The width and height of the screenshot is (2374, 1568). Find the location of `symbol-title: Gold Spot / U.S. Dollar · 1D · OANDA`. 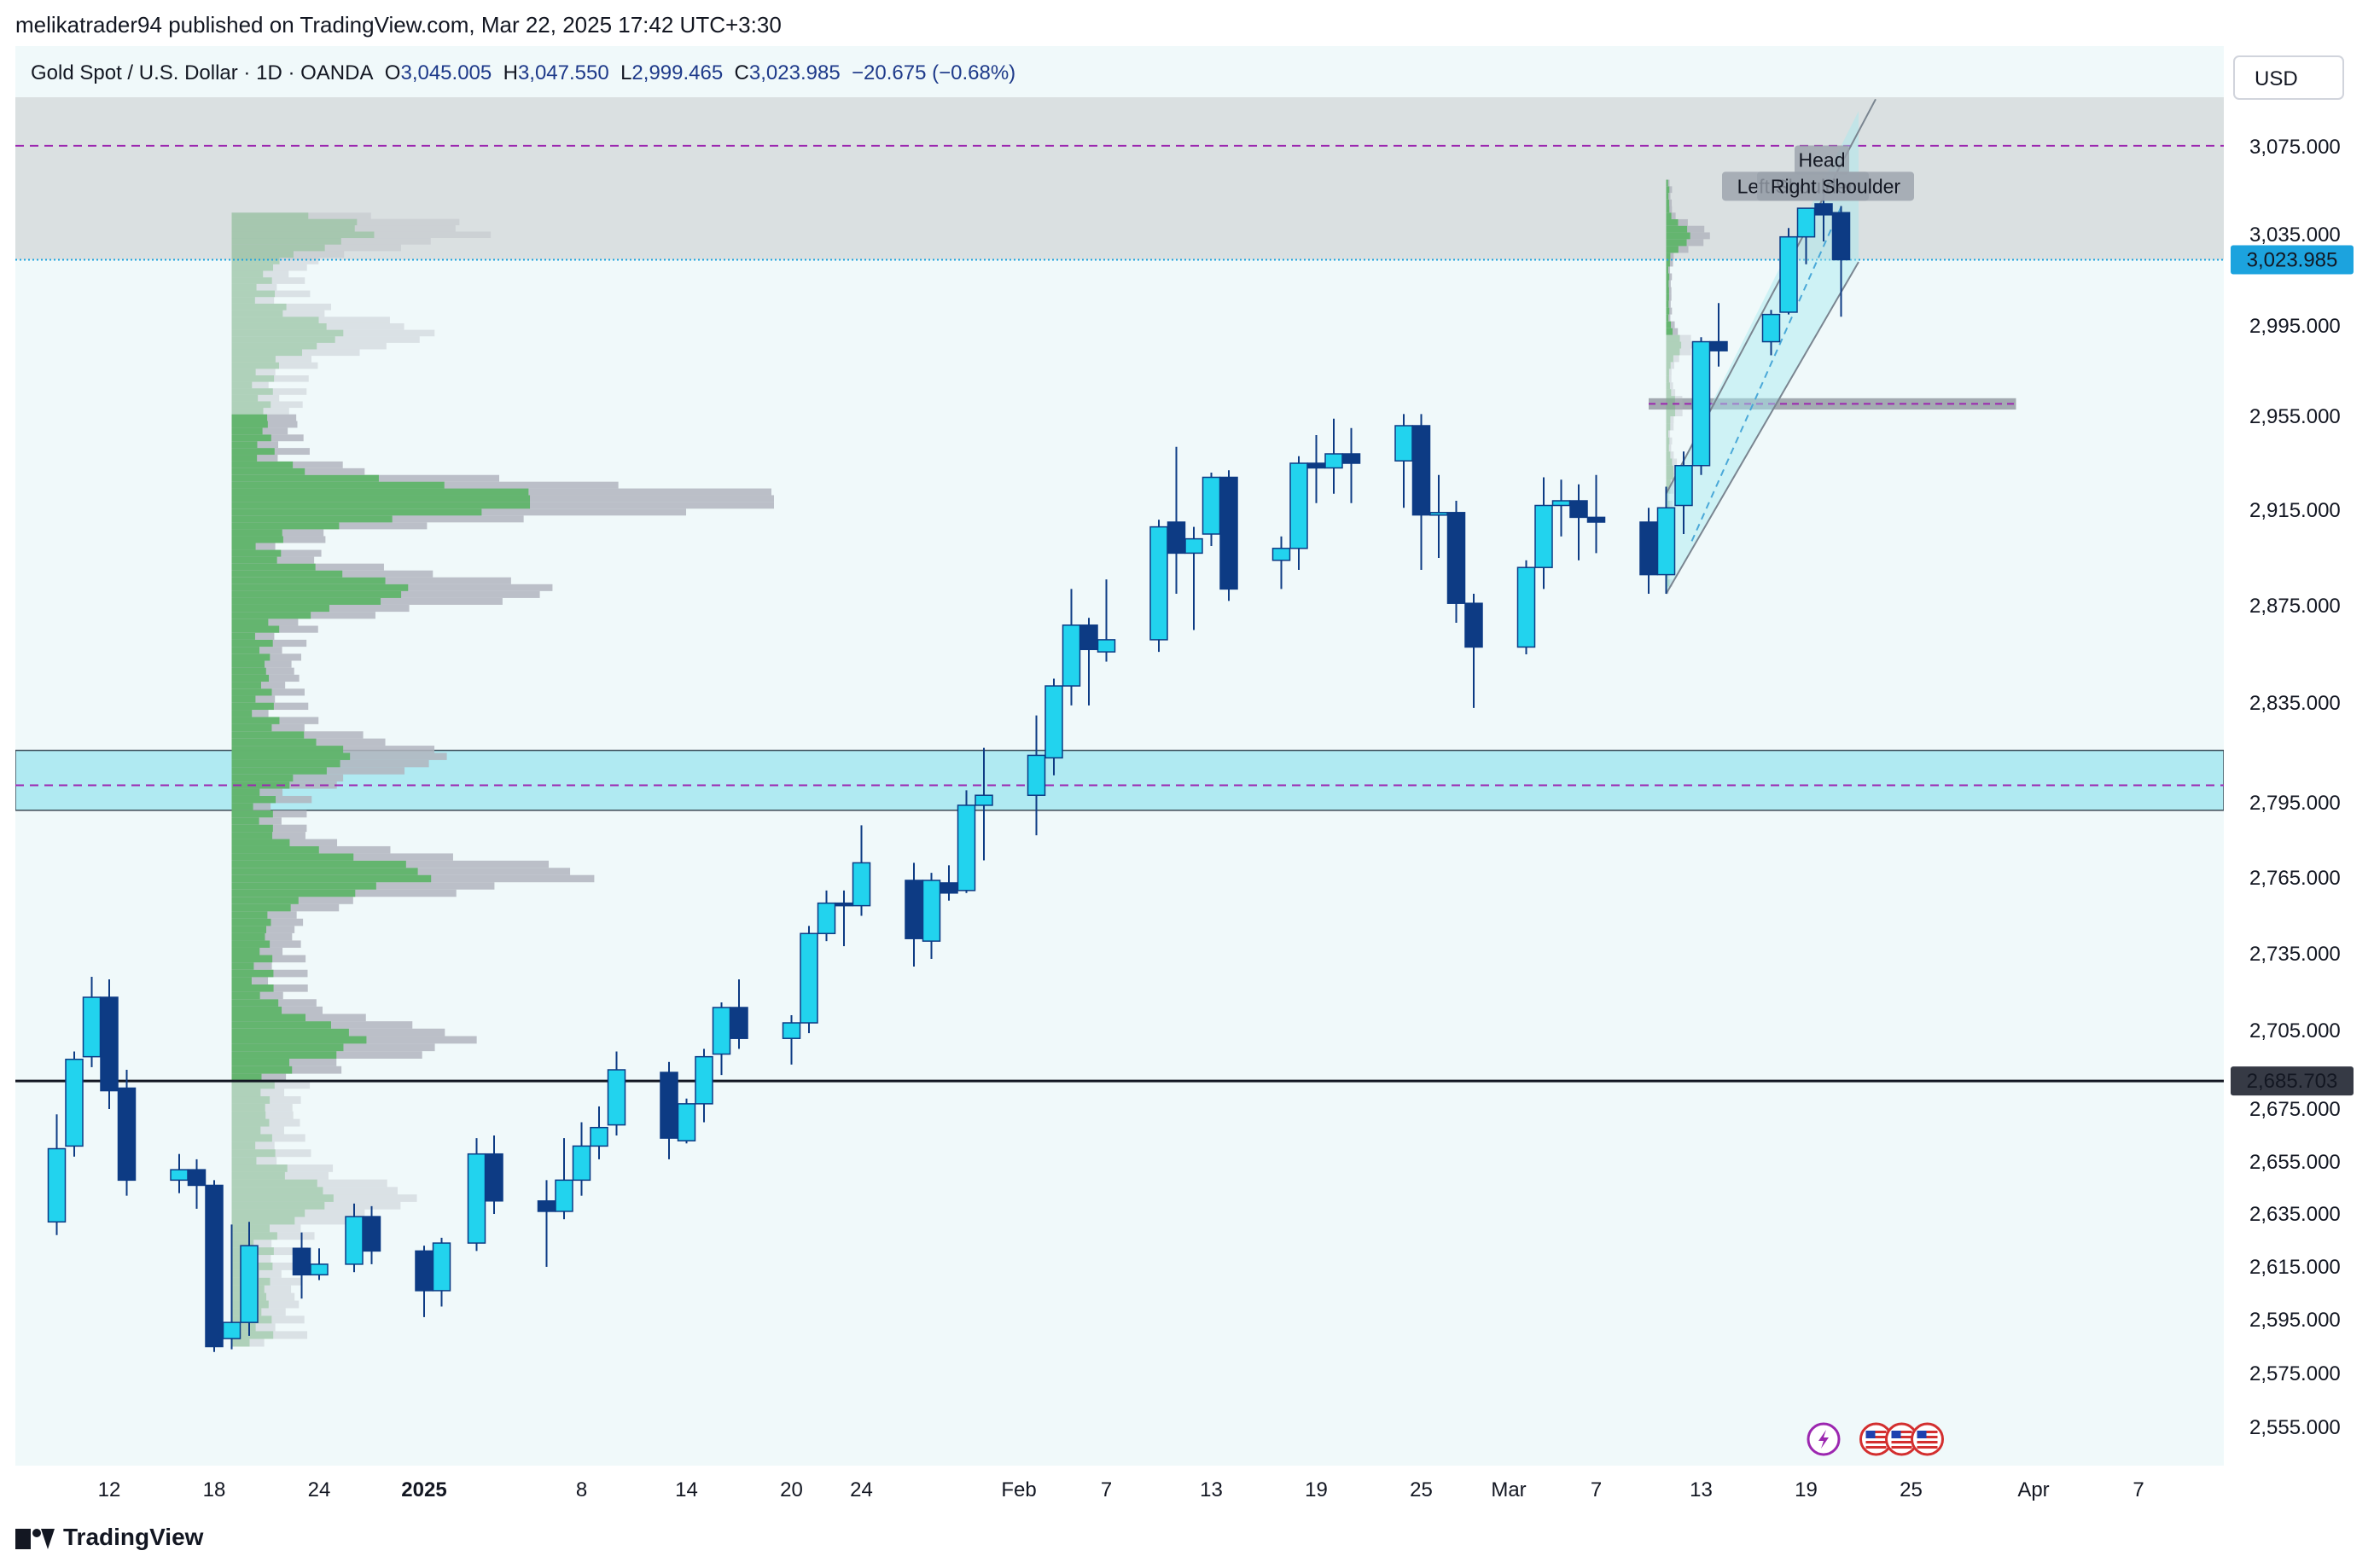

symbol-title: Gold Spot / U.S. Dollar · 1D · OANDA is located at coordinates (203, 72).